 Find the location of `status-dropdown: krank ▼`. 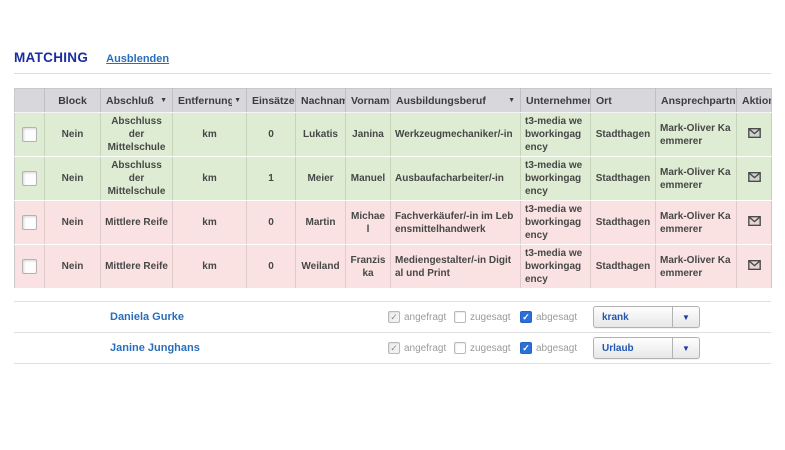

status-dropdown: krank ▼ is located at coordinates (646, 317).